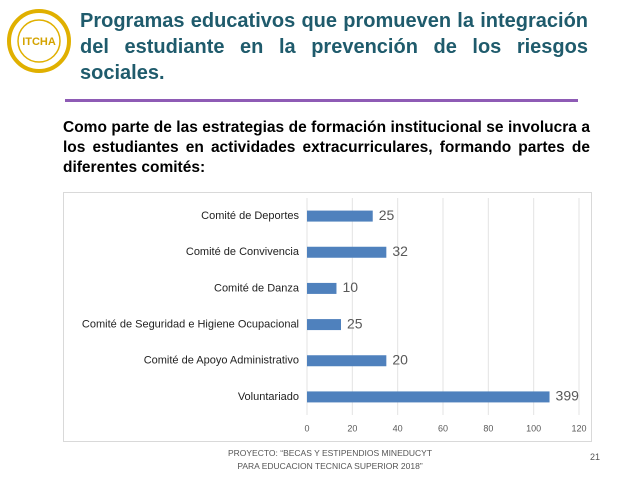  I want to click on page-number: 21, so click(595, 457).